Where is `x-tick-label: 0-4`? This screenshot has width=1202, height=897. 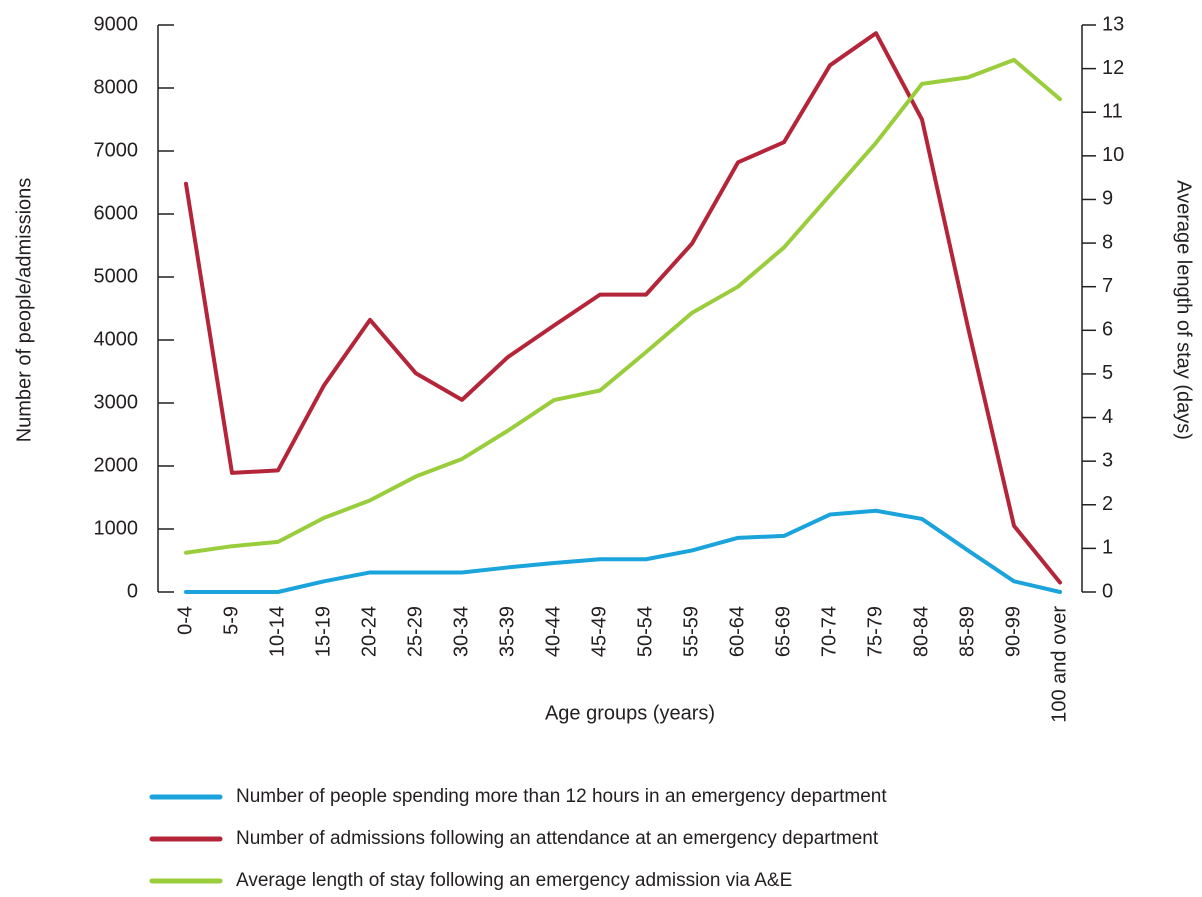 x-tick-label: 0-4 is located at coordinates (185, 620).